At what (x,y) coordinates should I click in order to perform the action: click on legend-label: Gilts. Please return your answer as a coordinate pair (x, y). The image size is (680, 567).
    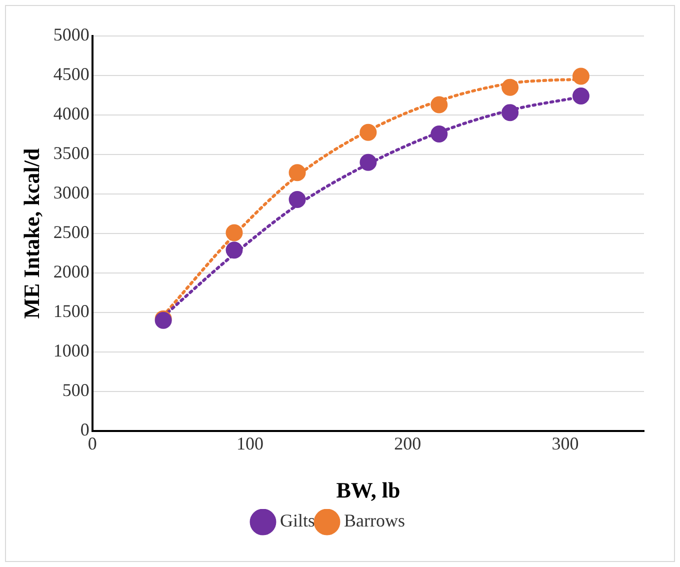
    Looking at the image, I should click on (298, 520).